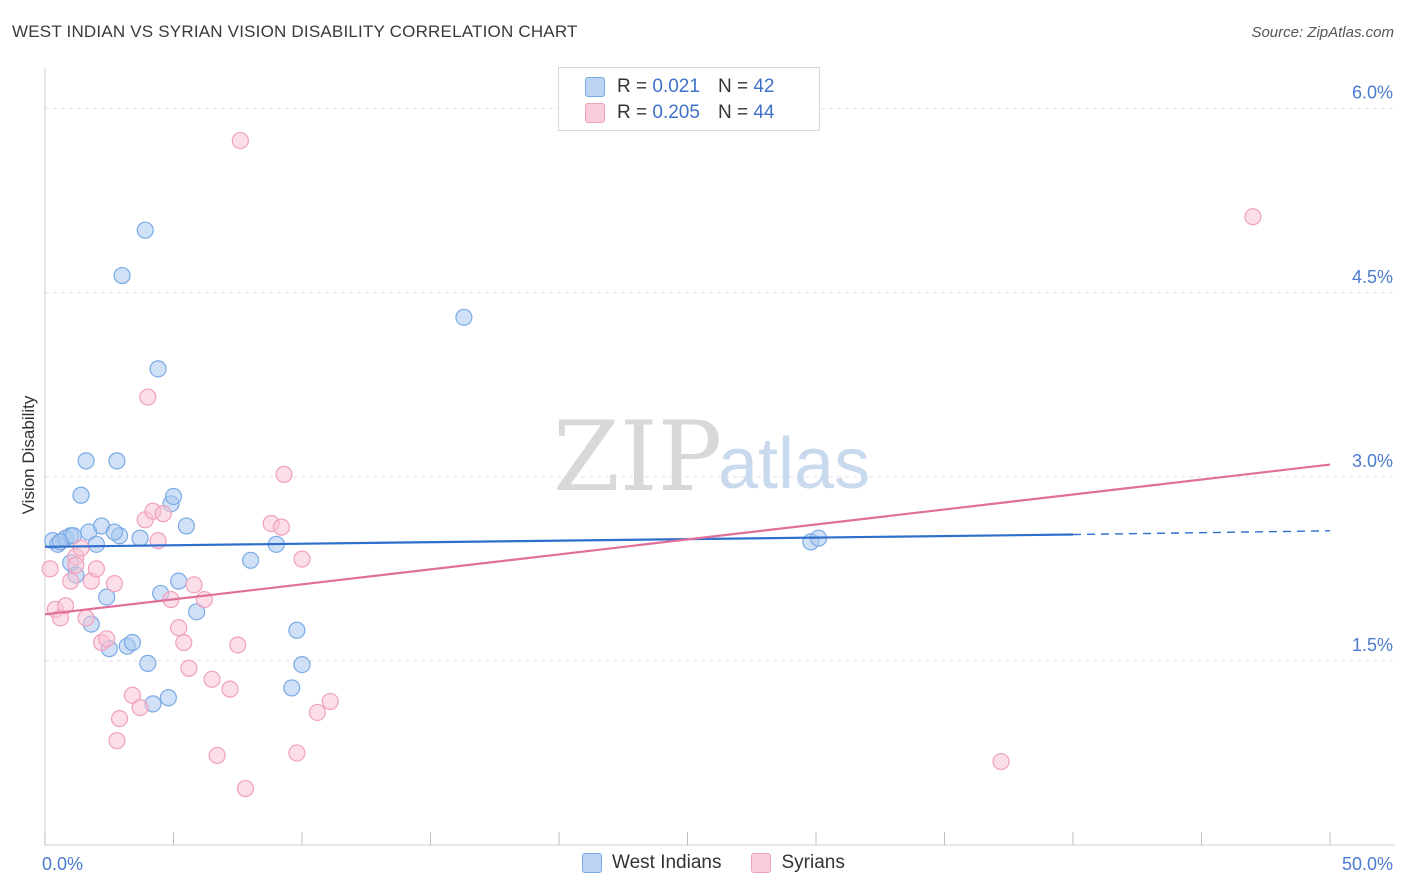 This screenshot has height=892, width=1406. I want to click on watermark: ZIP atlas, so click(711, 457).